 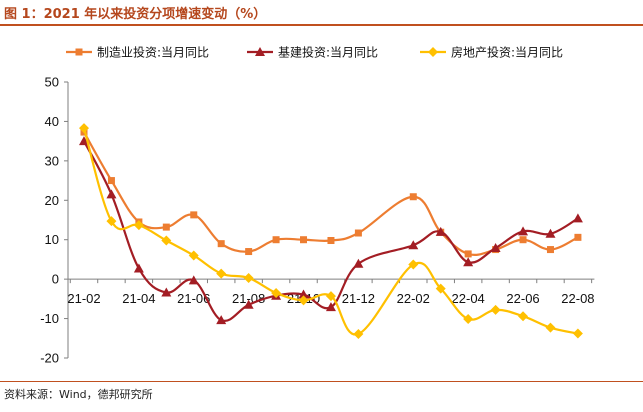 What do you see at coordinates (49, 318) in the screenshot?
I see `y-tick-label: -10` at bounding box center [49, 318].